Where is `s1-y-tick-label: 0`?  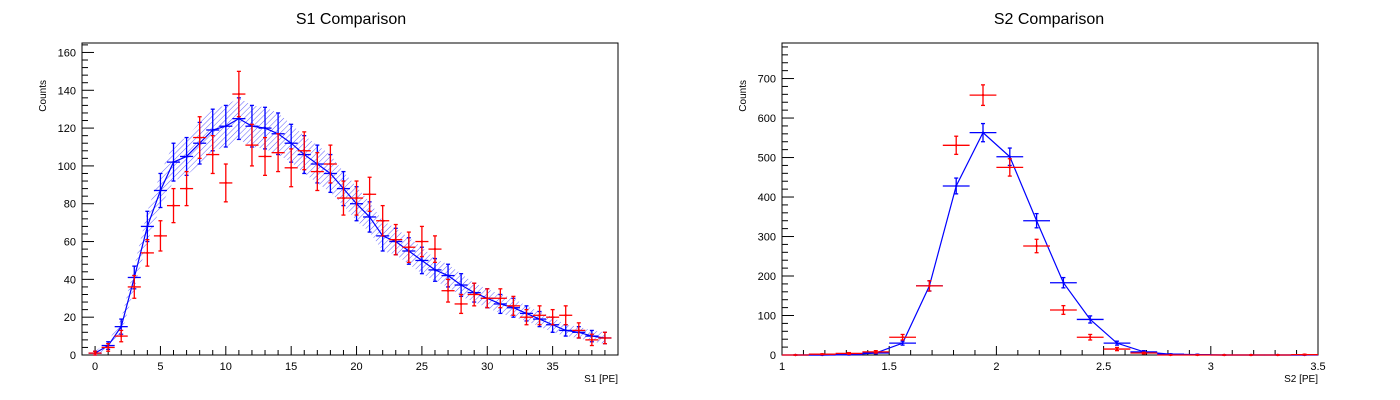 s1-y-tick-label: 0 is located at coordinates (73, 356).